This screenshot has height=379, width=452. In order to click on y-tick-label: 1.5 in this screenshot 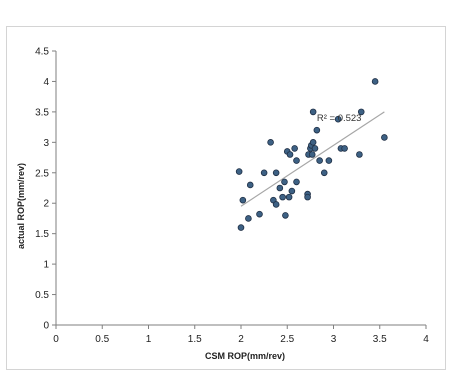, I will do `click(42, 234)`.